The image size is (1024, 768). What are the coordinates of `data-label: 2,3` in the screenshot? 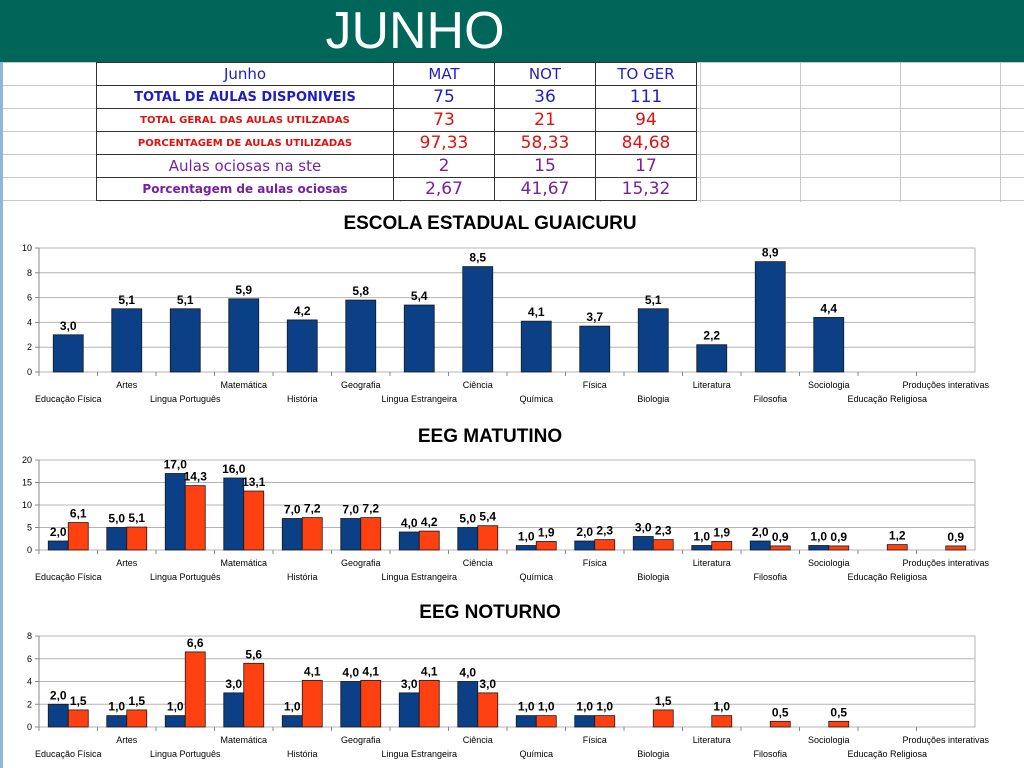 It's located at (663, 531).